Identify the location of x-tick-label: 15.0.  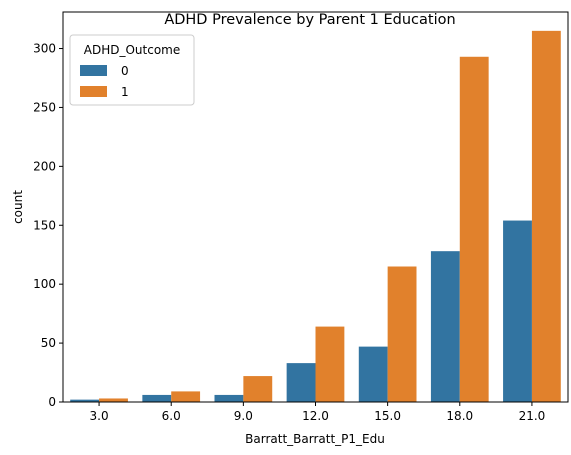
(387, 416).